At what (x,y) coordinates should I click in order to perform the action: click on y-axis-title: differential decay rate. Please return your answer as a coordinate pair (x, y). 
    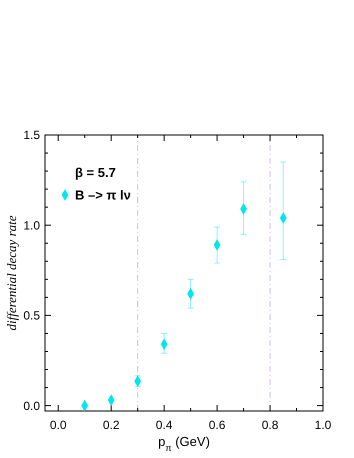
    Looking at the image, I should click on (11, 273).